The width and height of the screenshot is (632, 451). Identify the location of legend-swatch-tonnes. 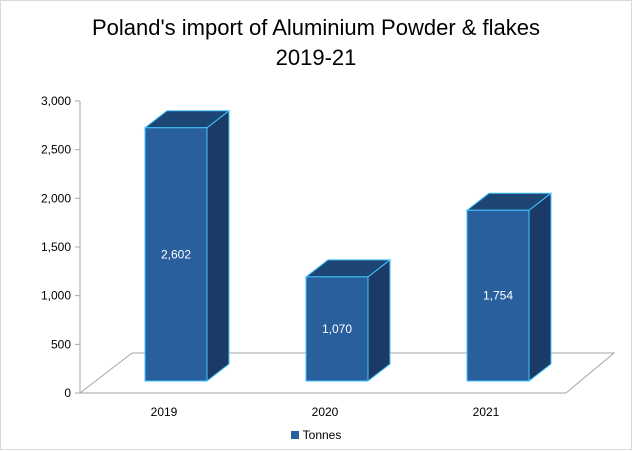
(294, 434).